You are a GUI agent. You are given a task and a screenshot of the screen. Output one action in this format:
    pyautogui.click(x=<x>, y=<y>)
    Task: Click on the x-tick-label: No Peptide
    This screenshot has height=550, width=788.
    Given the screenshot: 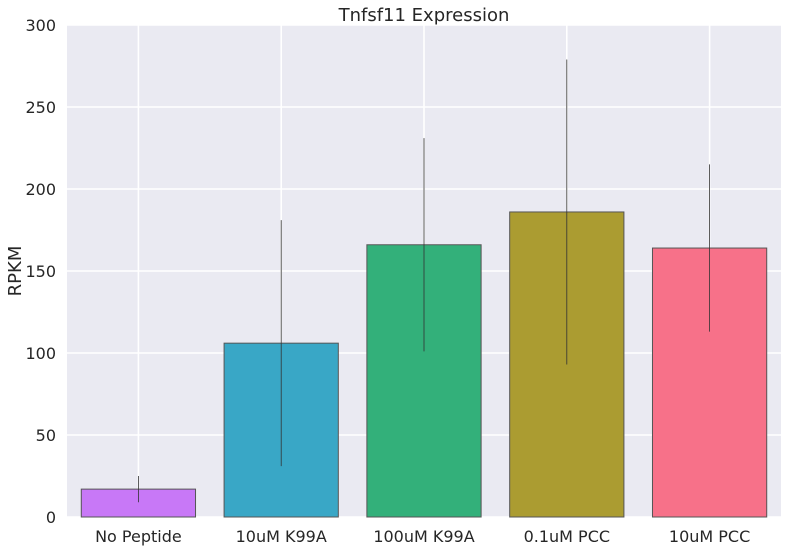 What is the action you would take?
    pyautogui.click(x=138, y=536)
    